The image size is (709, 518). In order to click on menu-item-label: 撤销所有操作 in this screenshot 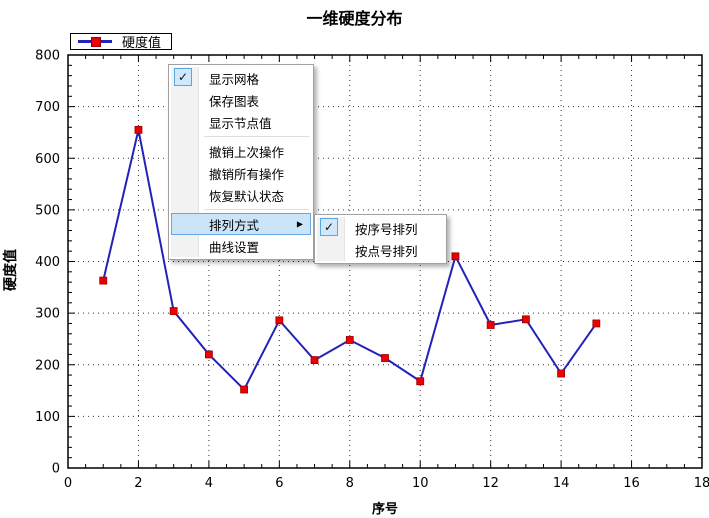, I will do `click(247, 174)`.